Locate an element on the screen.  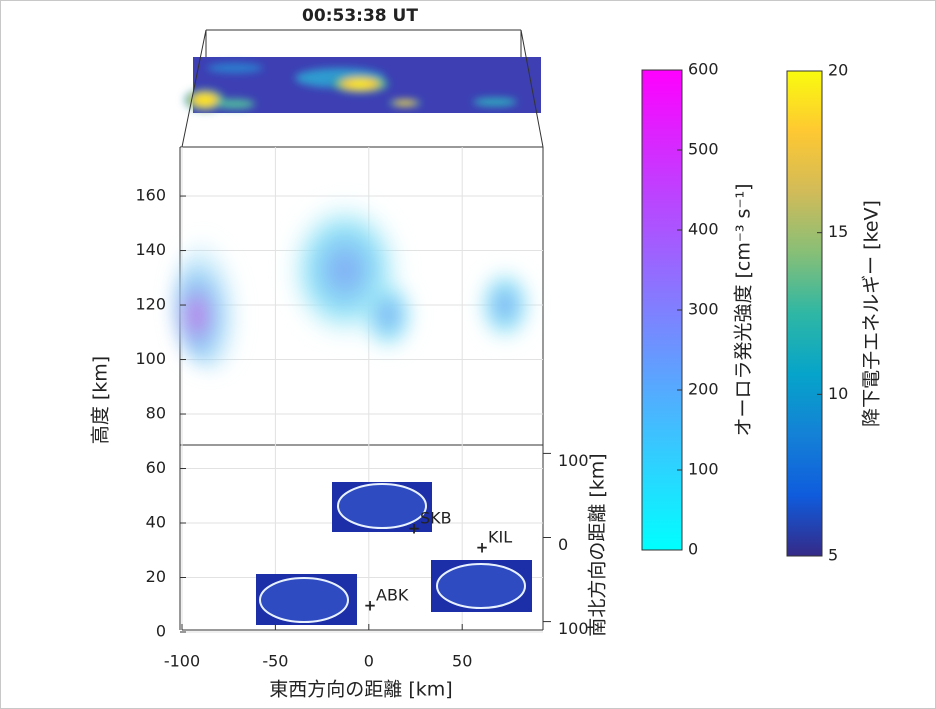
x-tick-label: -100 is located at coordinates (182, 661).